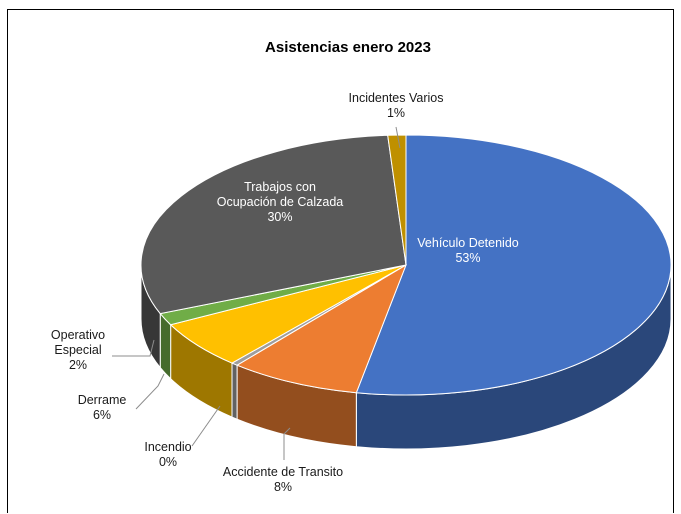 This screenshot has height=514, width=681. Describe the element at coordinates (279, 217) in the screenshot. I see `slice-percent: 30%` at that location.